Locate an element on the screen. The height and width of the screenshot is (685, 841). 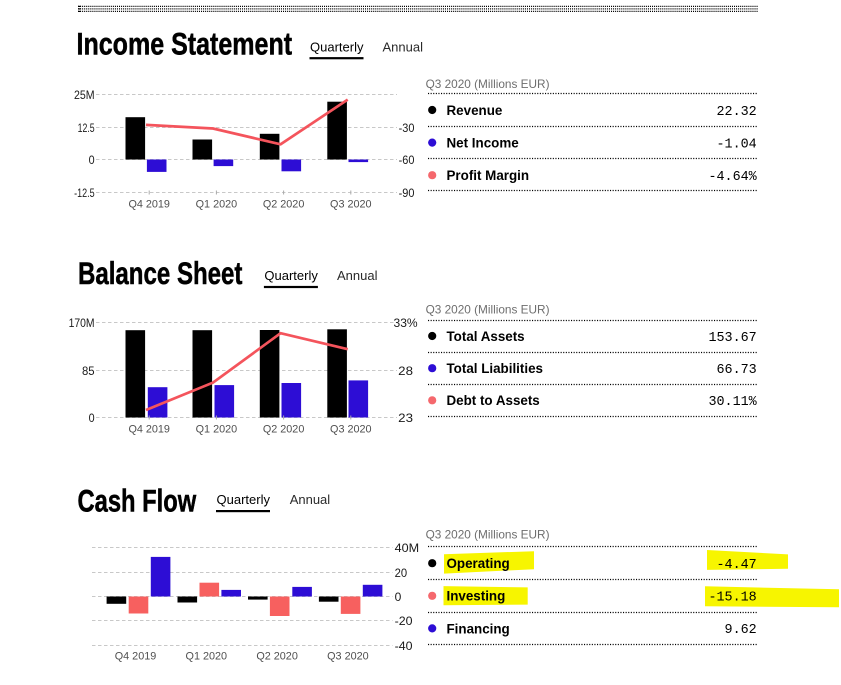
svg-text: 23 is located at coordinates (405, 418).